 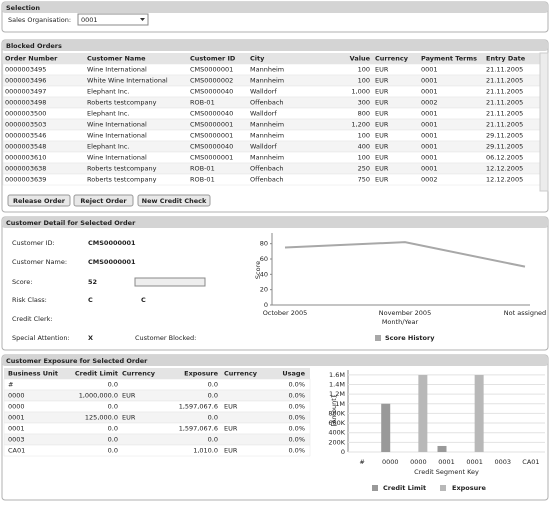 I want to click on x-tick-label: November 2005, so click(x=405, y=313).